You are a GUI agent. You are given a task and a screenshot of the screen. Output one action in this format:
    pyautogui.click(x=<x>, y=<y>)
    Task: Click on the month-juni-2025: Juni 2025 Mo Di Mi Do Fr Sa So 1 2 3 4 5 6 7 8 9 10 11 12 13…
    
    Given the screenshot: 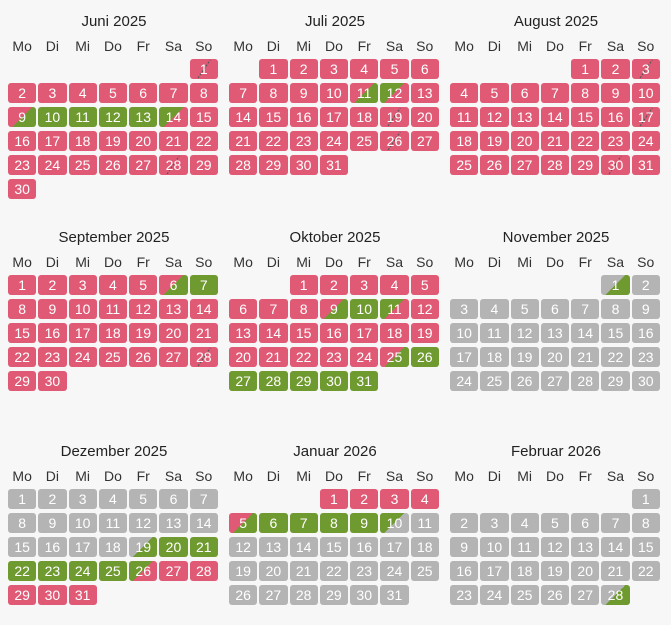 What is the action you would take?
    pyautogui.click(x=114, y=105)
    